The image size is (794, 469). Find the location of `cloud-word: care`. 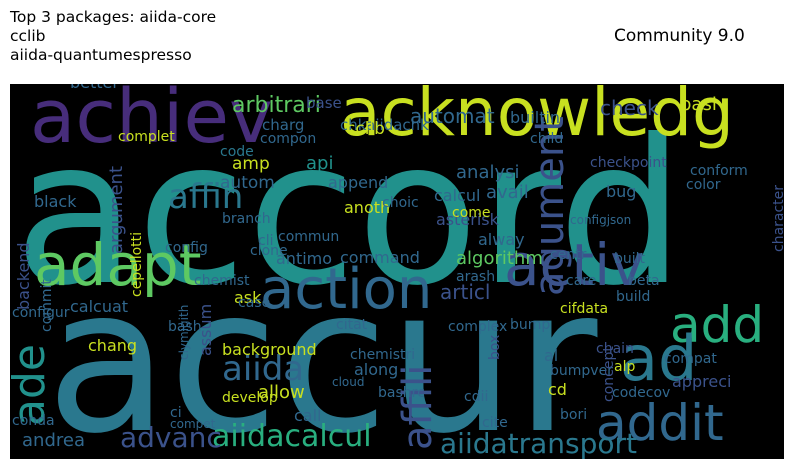

cloud-word: care is located at coordinates (581, 281).